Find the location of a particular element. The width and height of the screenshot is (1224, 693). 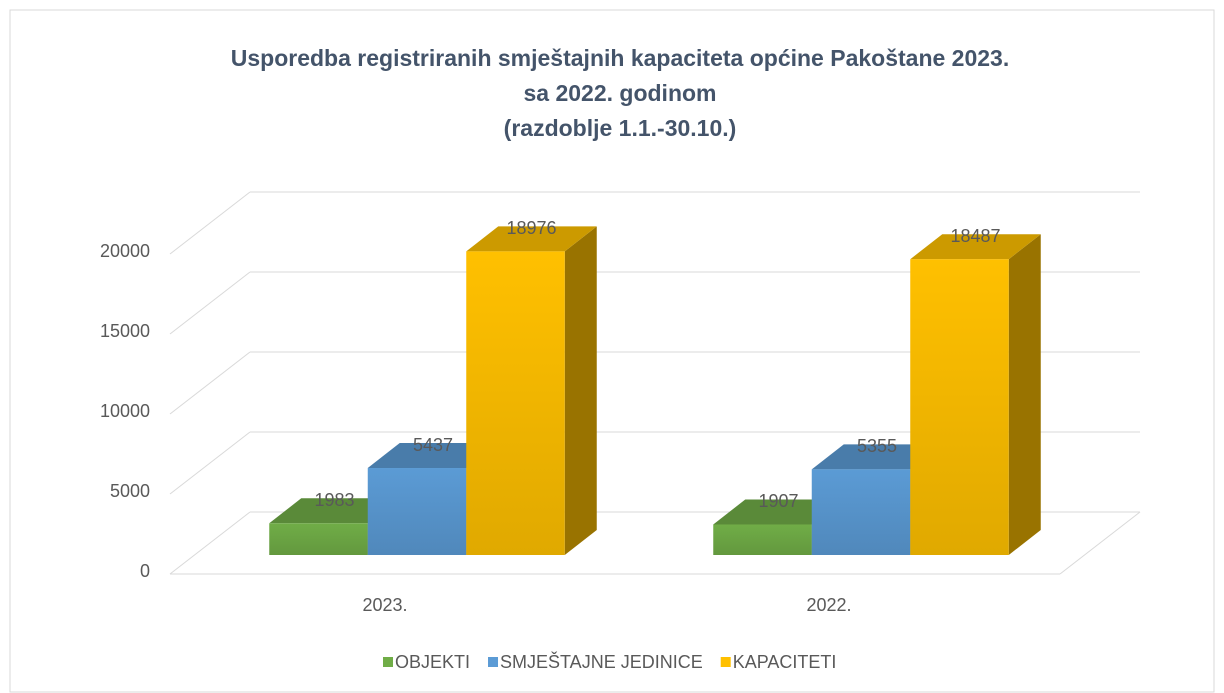

floor-line is located at coordinates (1100, 543).